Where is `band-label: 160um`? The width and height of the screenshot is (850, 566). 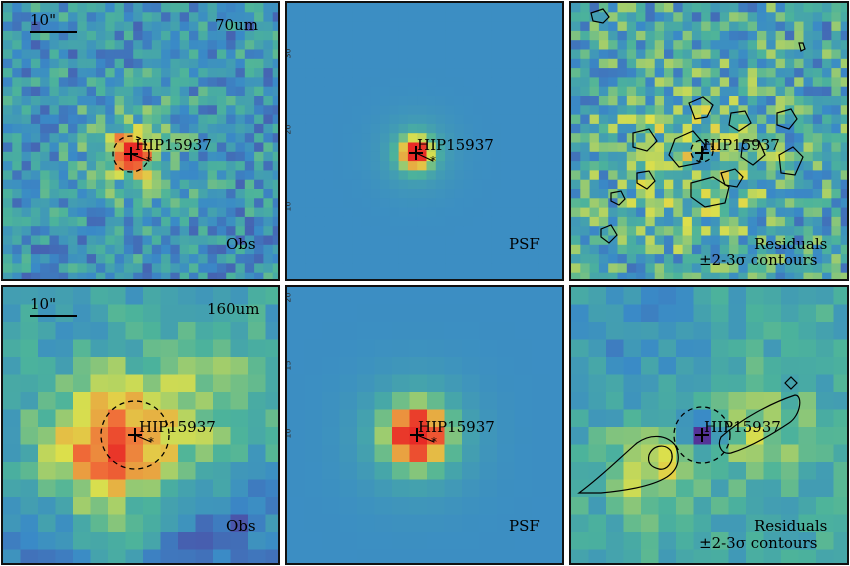
band-label: 160um is located at coordinates (233, 309).